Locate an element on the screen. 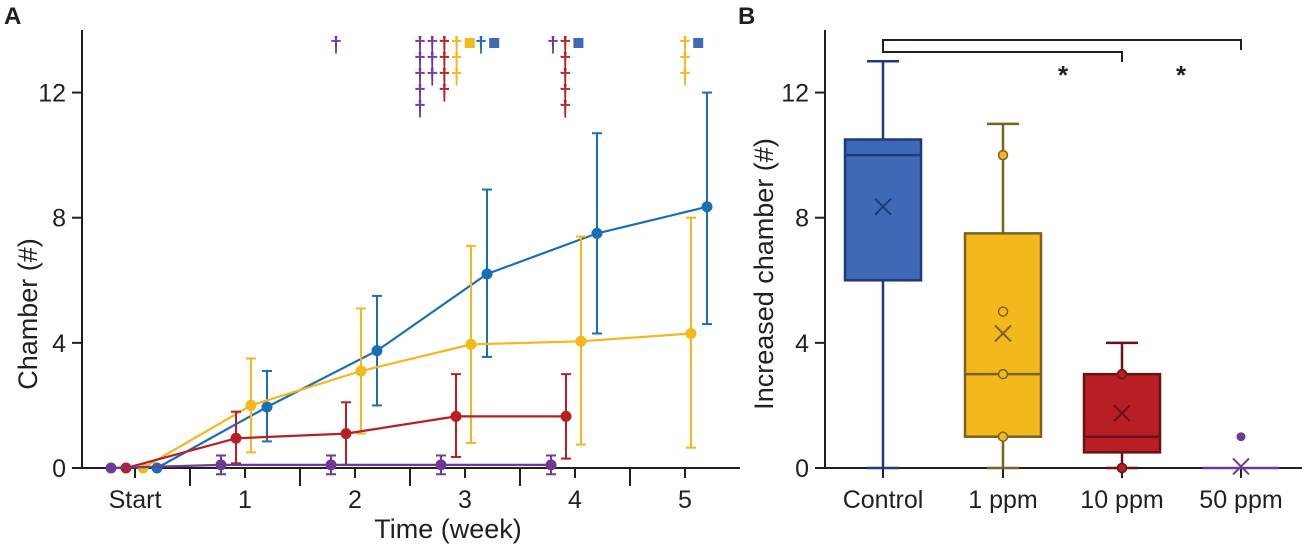  x-tick-label: 2 is located at coordinates (355, 500).